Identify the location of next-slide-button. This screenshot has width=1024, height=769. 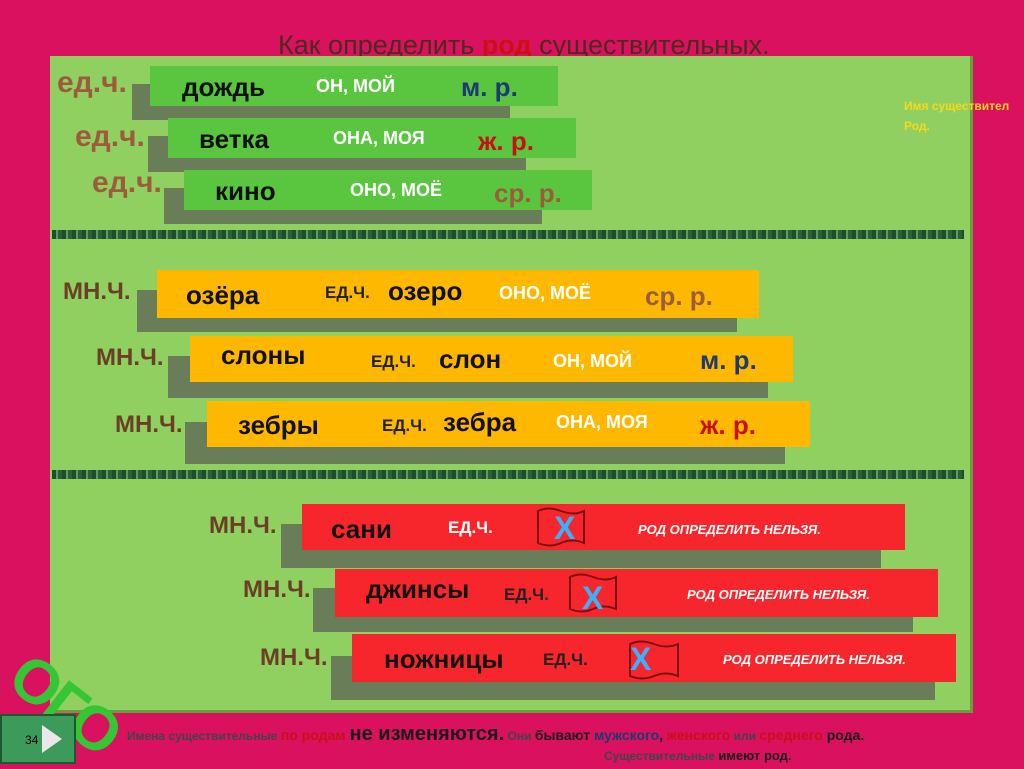
(38, 739).